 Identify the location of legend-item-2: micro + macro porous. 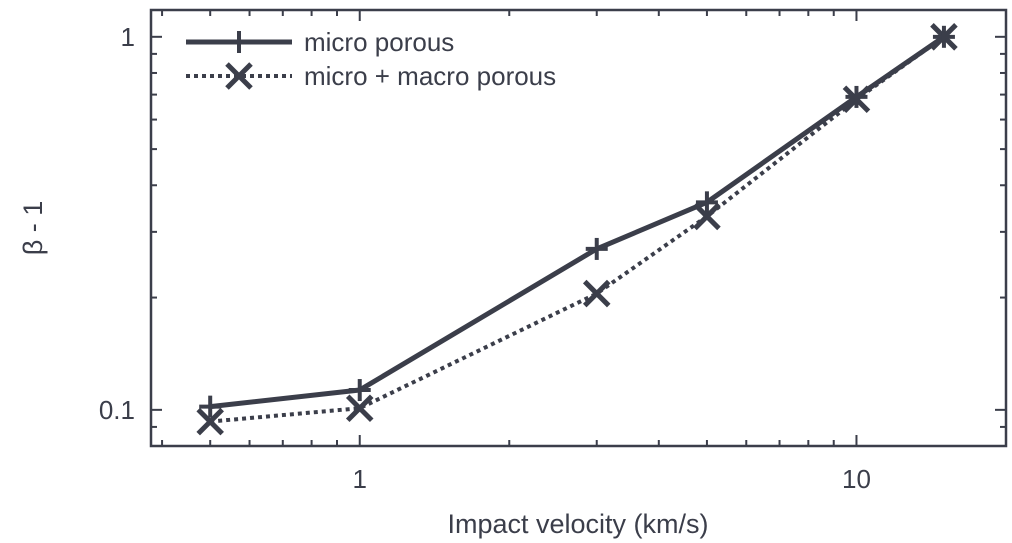
(371, 76).